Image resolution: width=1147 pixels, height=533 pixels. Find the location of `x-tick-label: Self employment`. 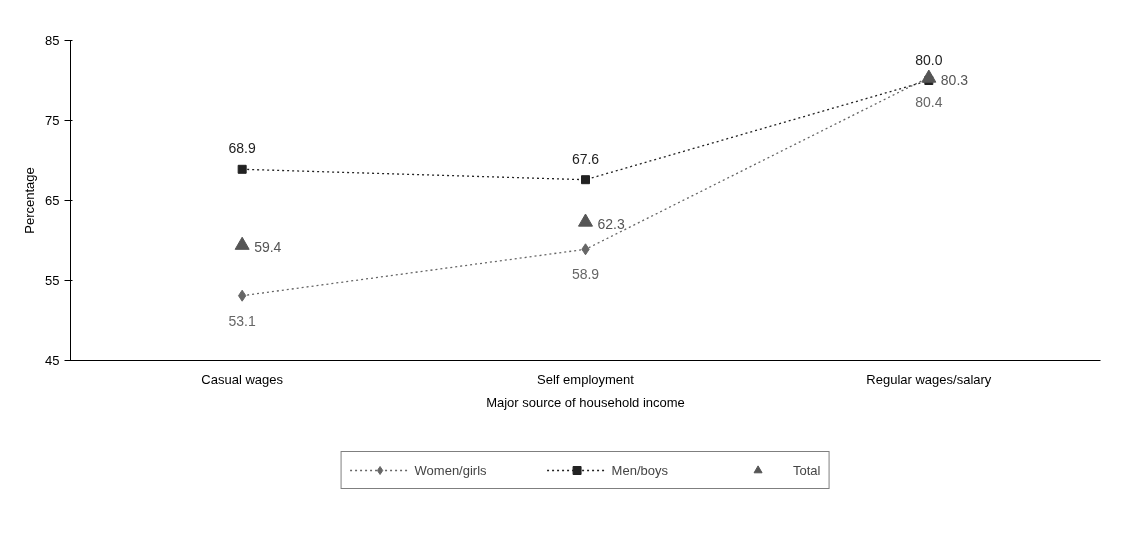

x-tick-label: Self employment is located at coordinates (586, 379).